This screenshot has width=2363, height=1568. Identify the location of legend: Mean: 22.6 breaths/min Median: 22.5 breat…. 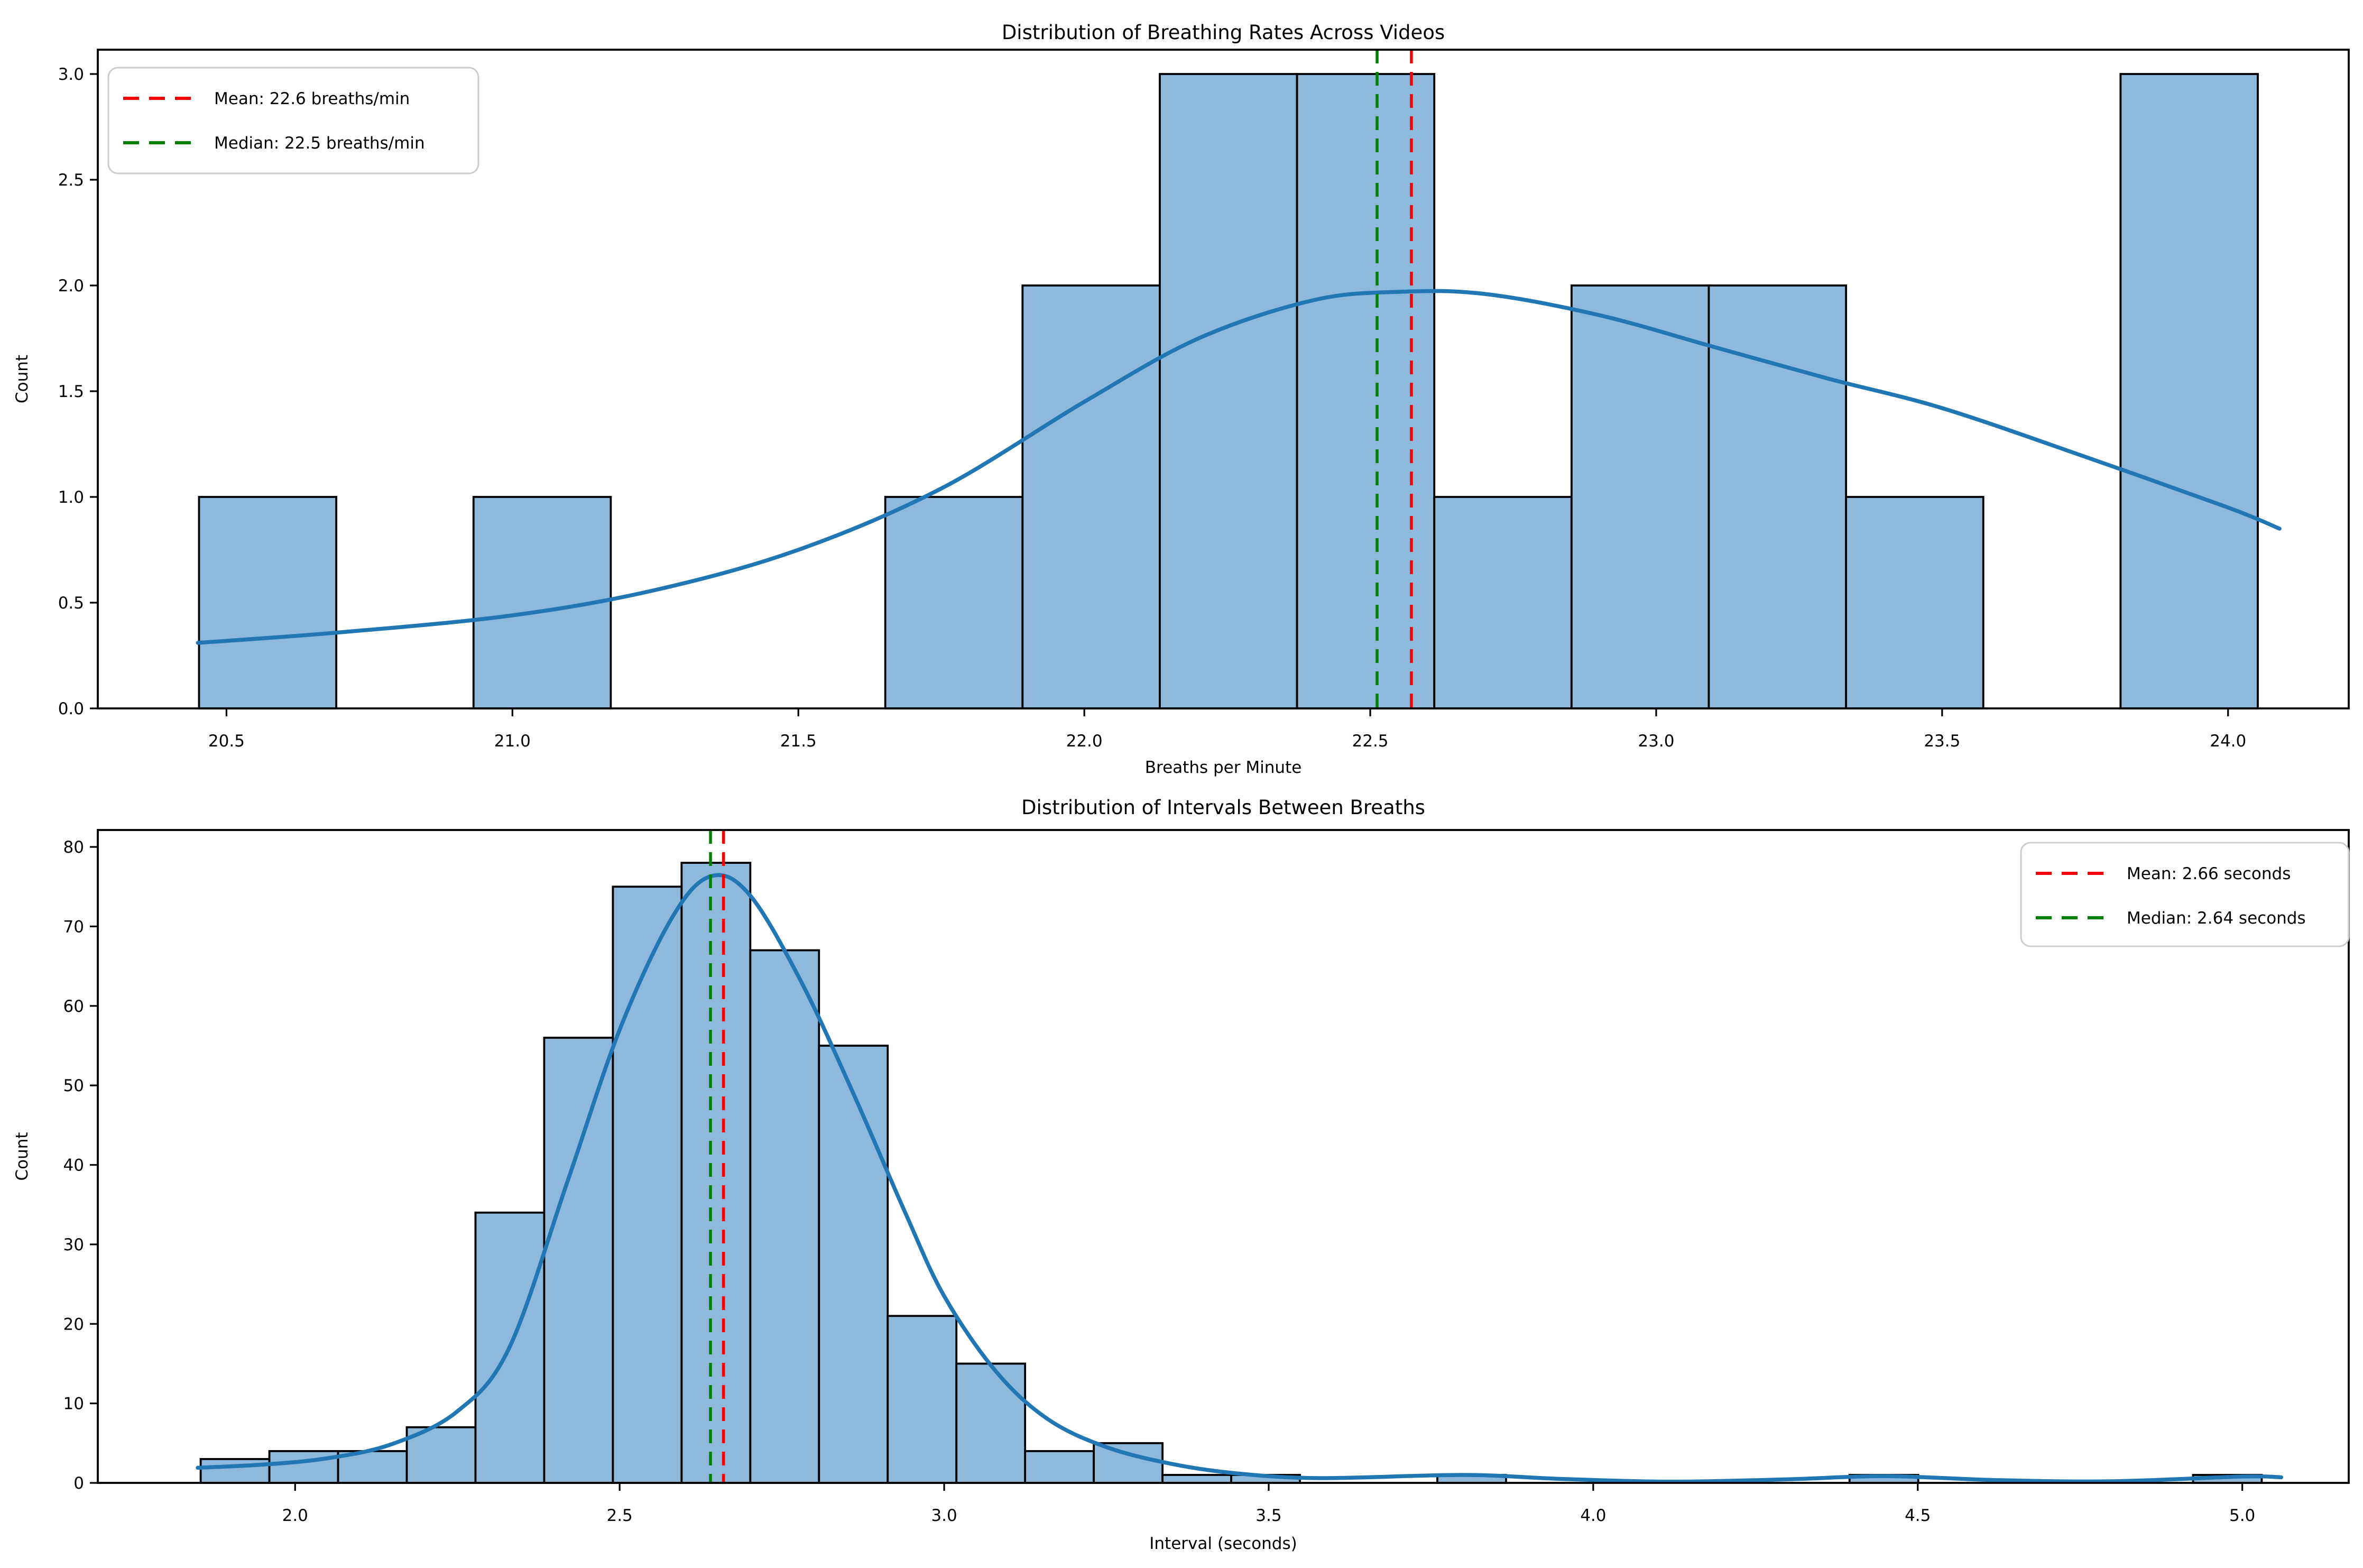
(293, 120).